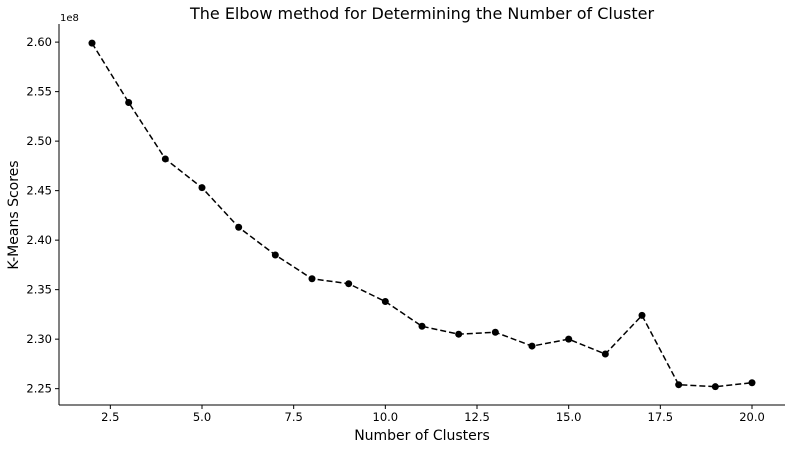 This screenshot has width=795, height=449. Describe the element at coordinates (39, 92) in the screenshot. I see `y-tick-label: 2.55` at that location.